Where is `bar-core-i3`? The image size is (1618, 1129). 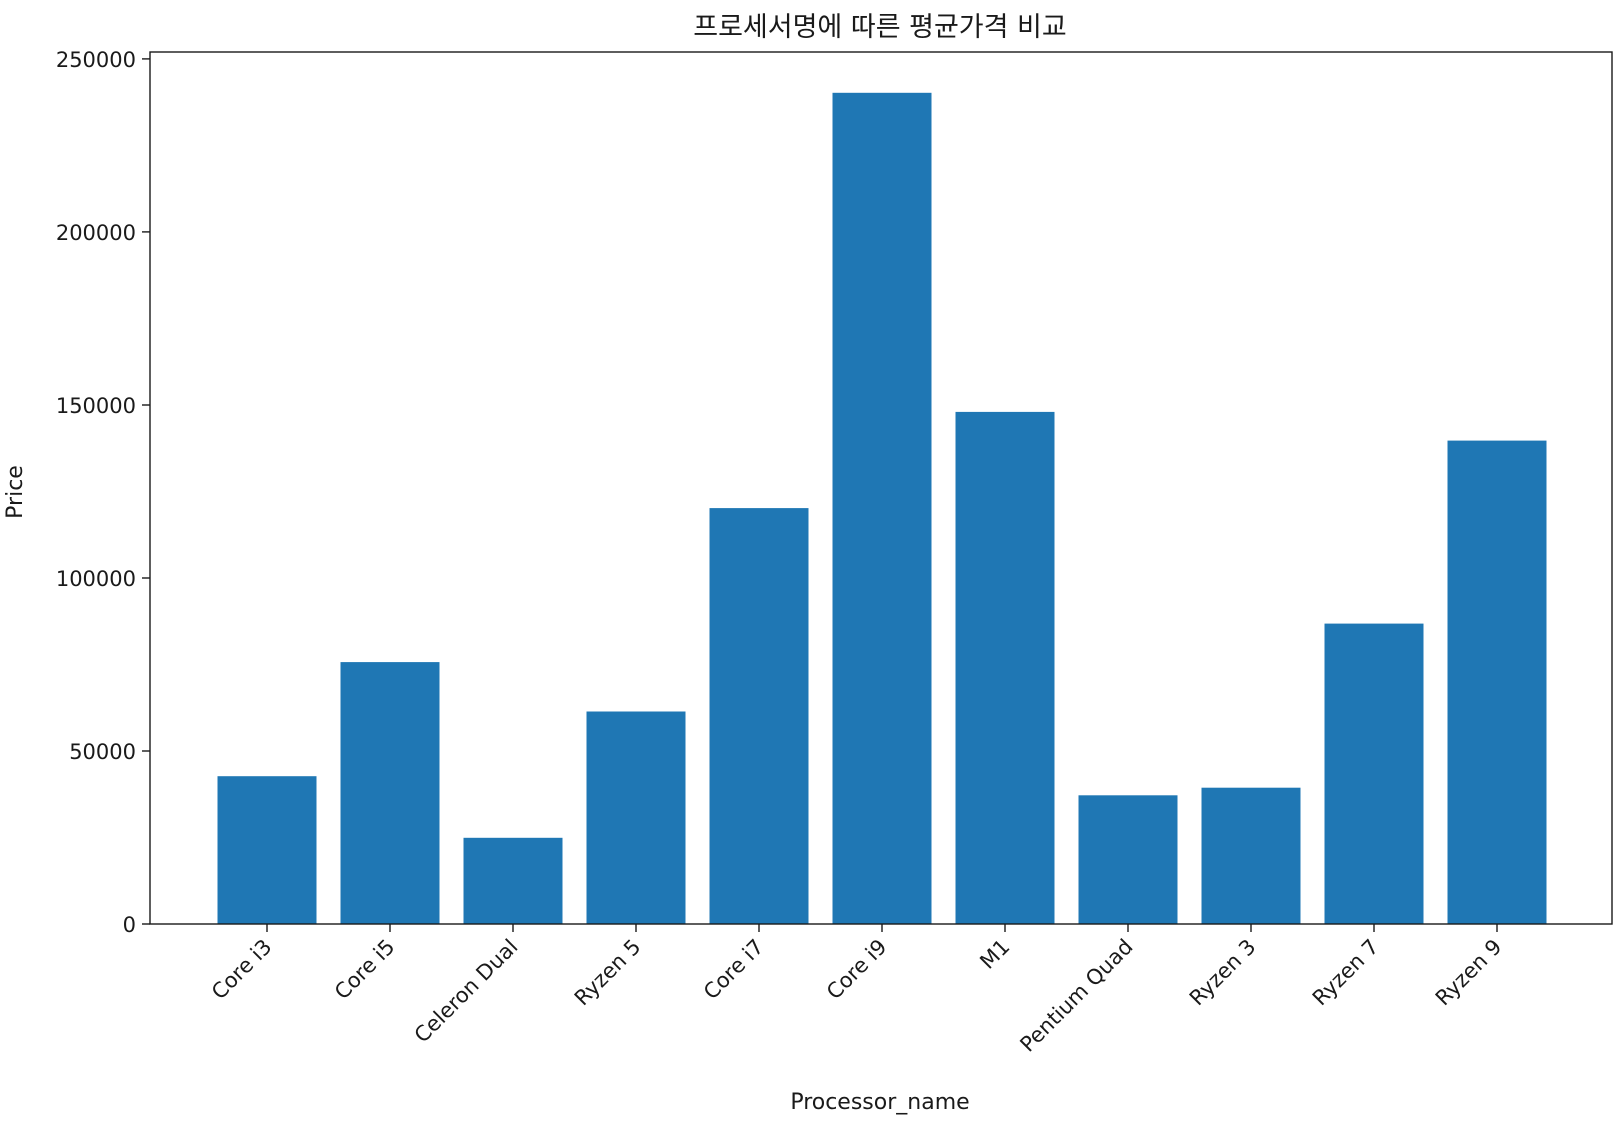
bar-core-i3 is located at coordinates (267, 850).